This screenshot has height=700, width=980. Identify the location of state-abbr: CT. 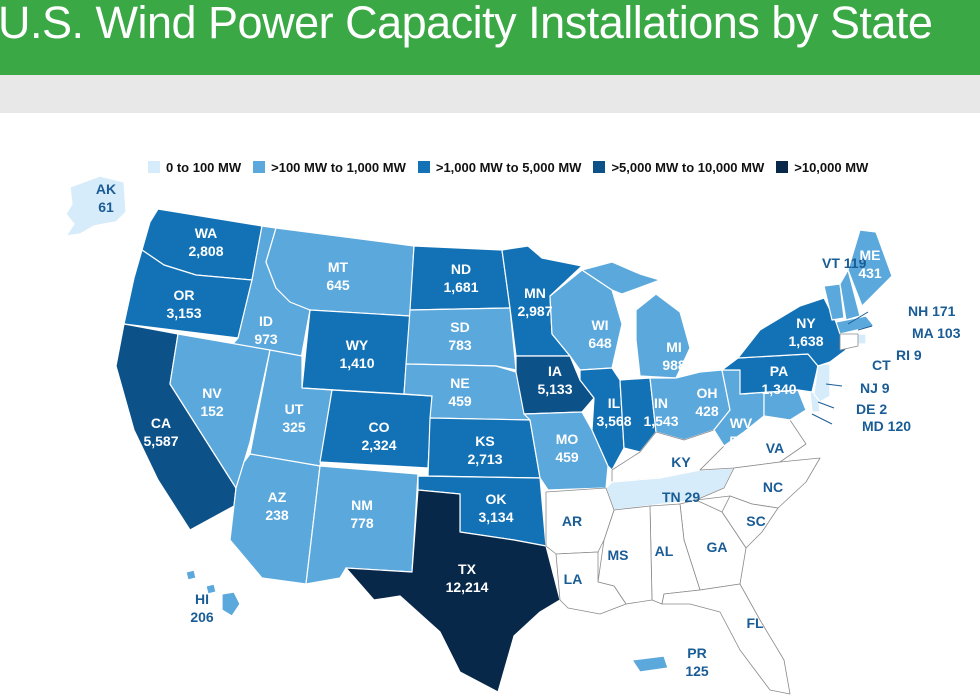
(881, 365).